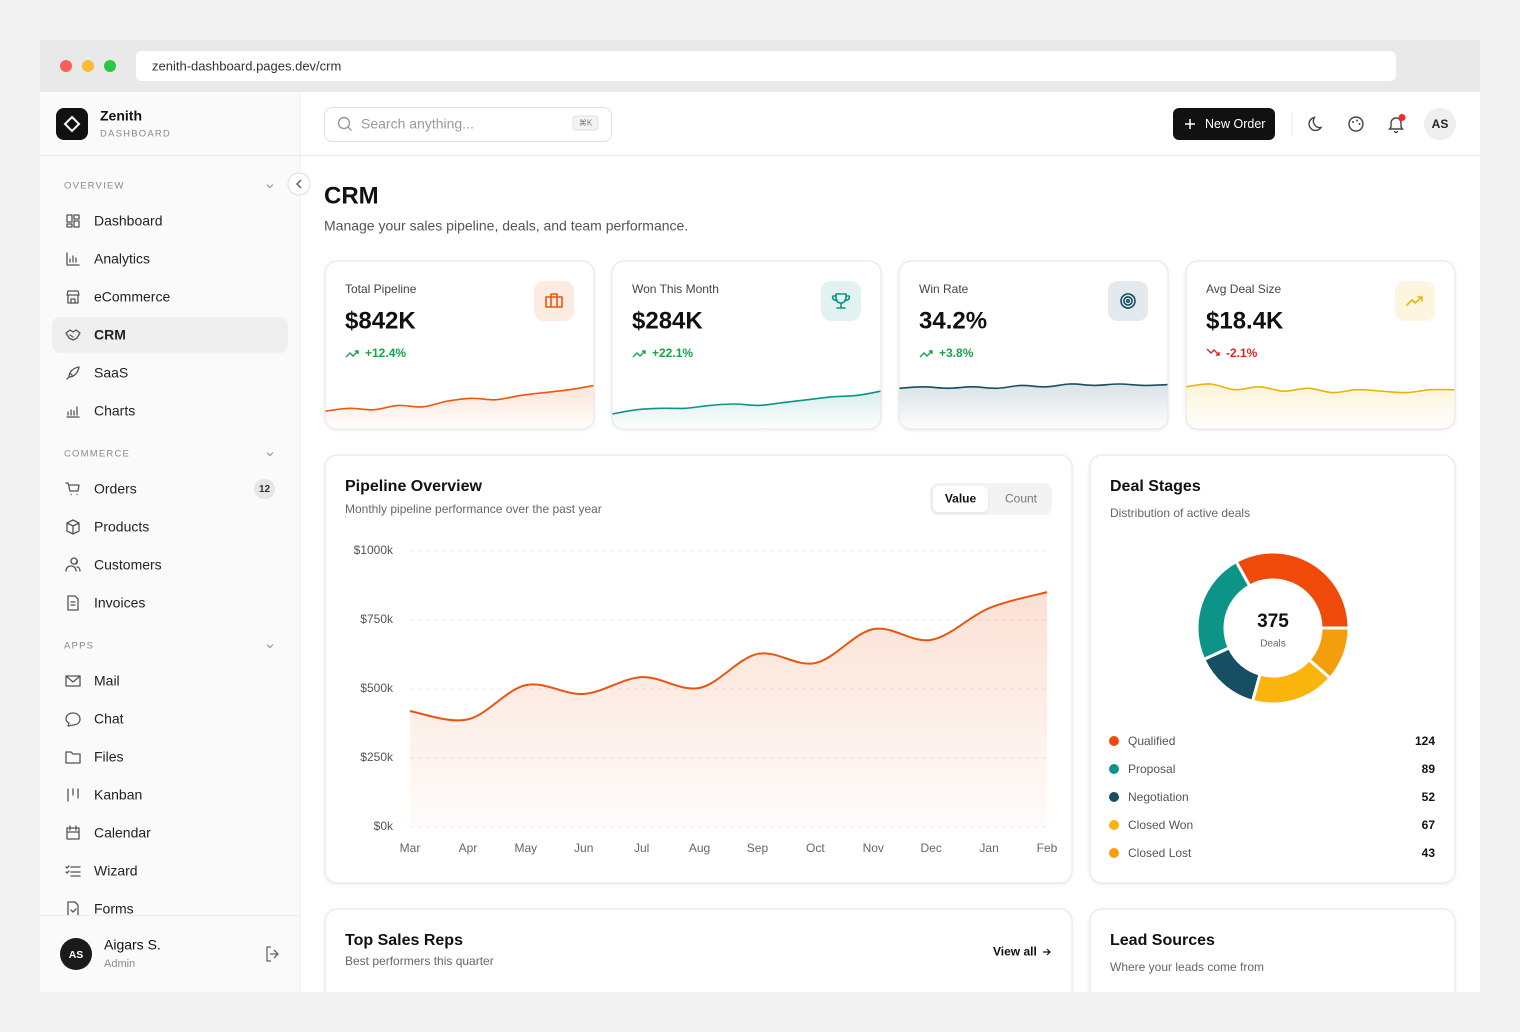  I want to click on y-tick-label: $750k, so click(377, 619).